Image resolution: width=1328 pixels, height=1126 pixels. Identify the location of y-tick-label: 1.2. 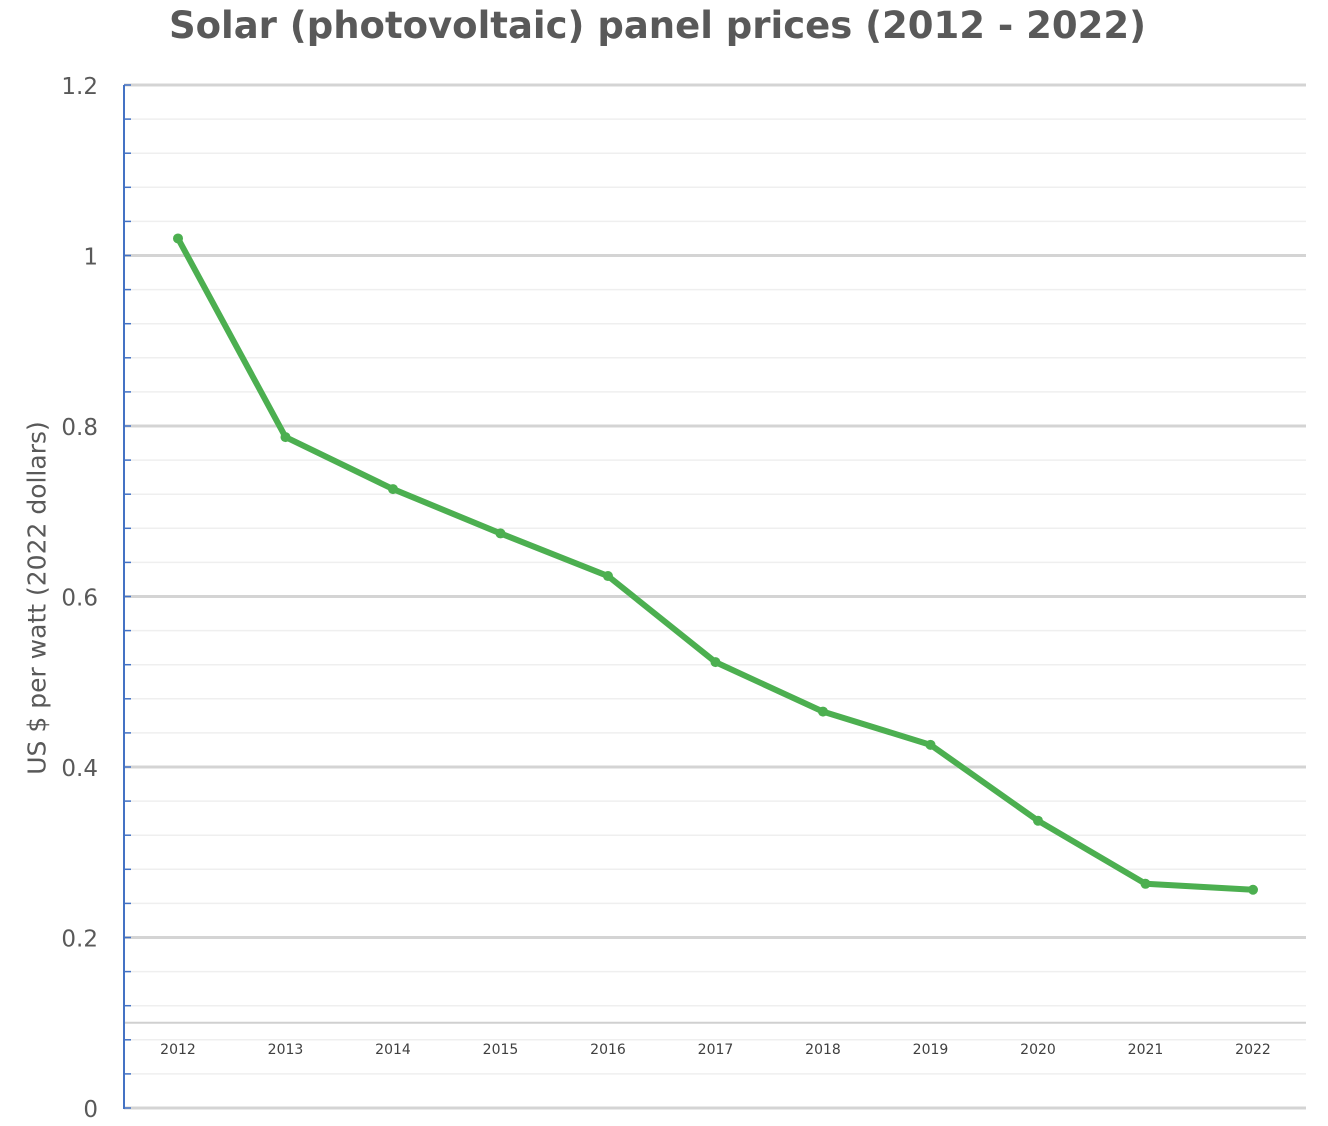
(79, 87).